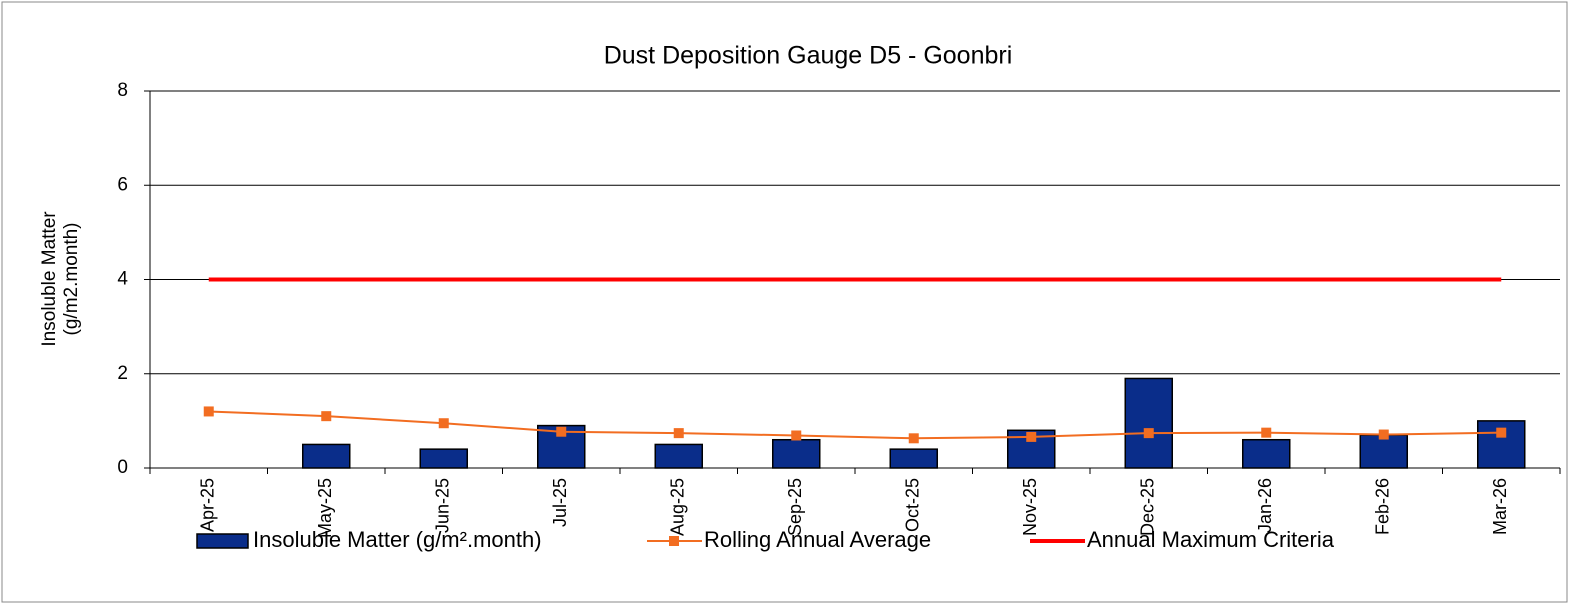 Image resolution: width=1577 pixels, height=606 pixels. What do you see at coordinates (855, 425) in the screenshot?
I see `average-line` at bounding box center [855, 425].